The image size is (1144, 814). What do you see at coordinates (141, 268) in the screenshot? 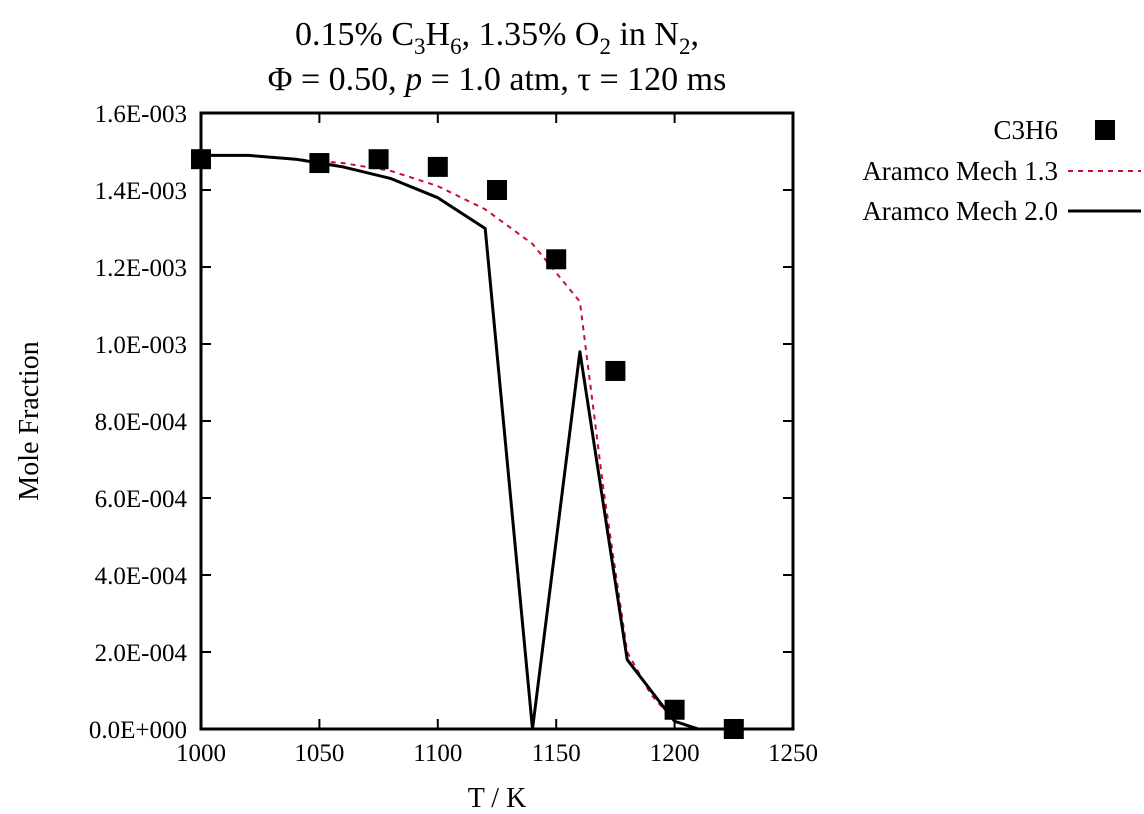
I see `y-tick-label: 1.2E-003` at bounding box center [141, 268].